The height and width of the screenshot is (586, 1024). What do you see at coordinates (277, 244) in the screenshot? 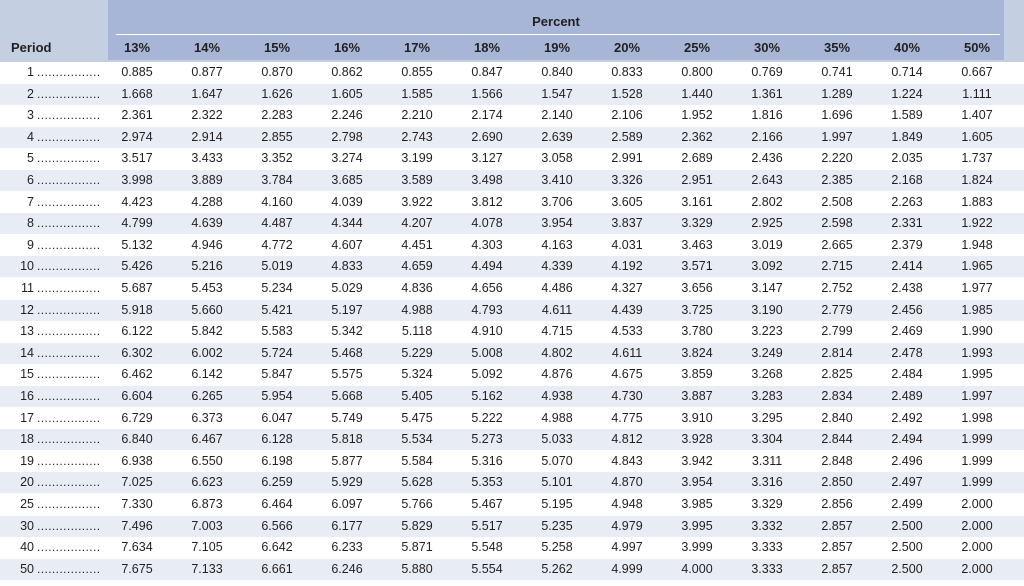
I see `value-cell: 4.772` at bounding box center [277, 244].